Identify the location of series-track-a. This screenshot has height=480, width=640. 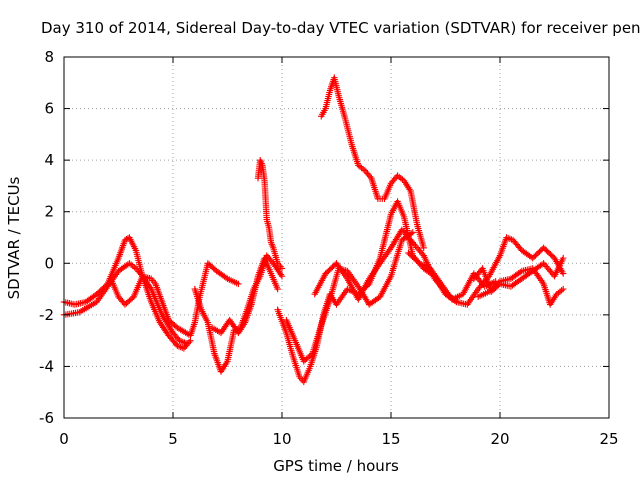
(127, 293).